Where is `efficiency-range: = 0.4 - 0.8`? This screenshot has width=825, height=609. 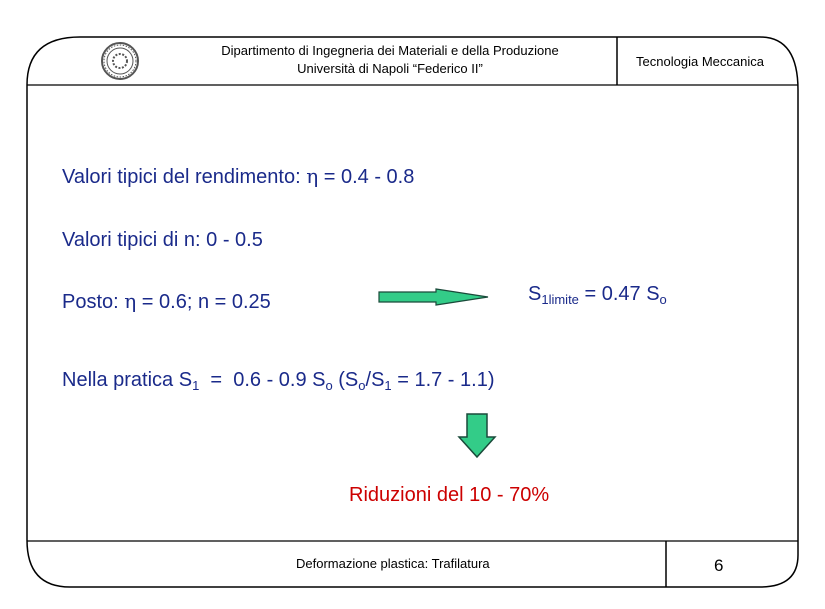 efficiency-range: = 0.4 - 0.8 is located at coordinates (366, 177).